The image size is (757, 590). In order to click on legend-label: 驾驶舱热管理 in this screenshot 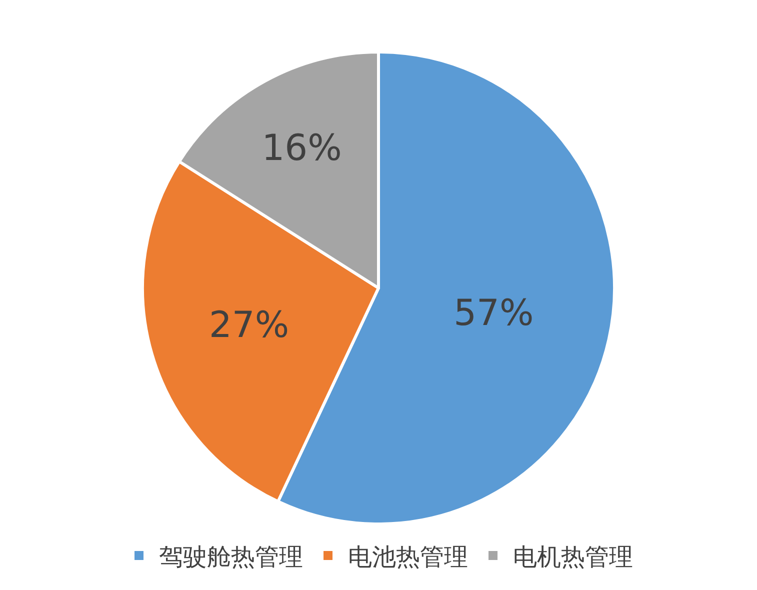, I will do `click(231, 556)`.